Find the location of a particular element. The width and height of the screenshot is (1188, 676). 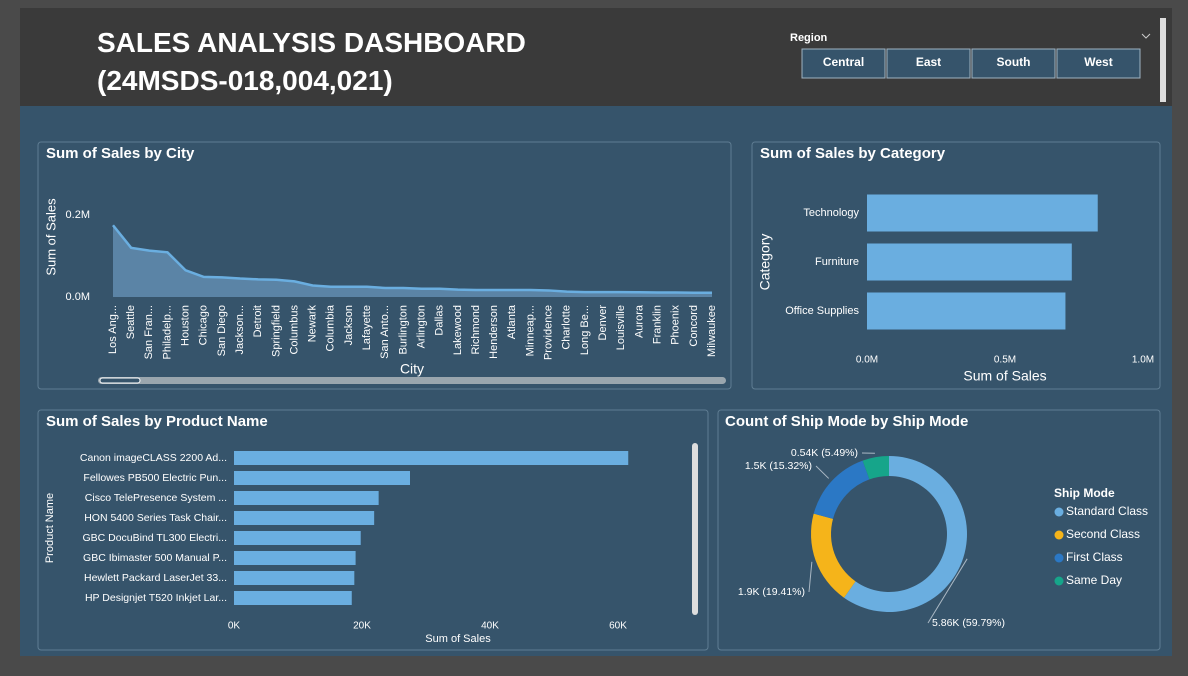

x-tick-label: Concord is located at coordinates (694, 326).